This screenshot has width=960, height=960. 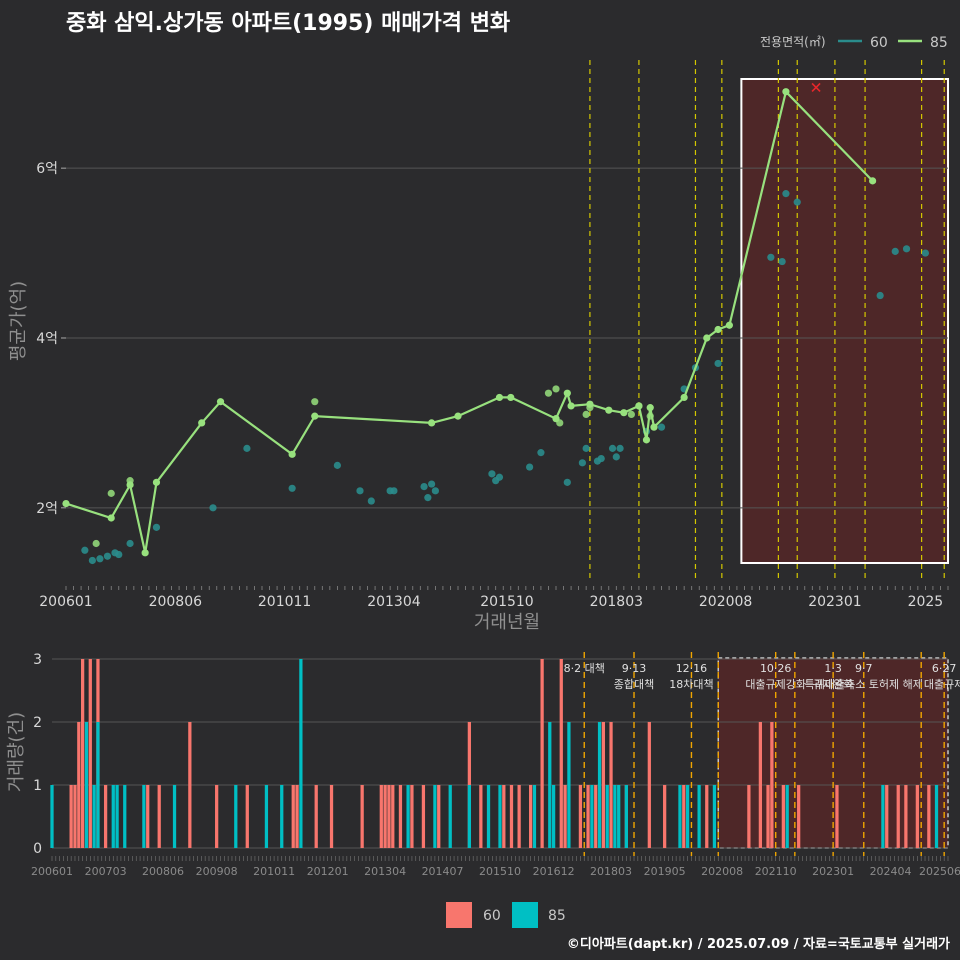 What do you see at coordinates (506, 602) in the screenshot?
I see `x-tick-label: 201510` at bounding box center [506, 602].